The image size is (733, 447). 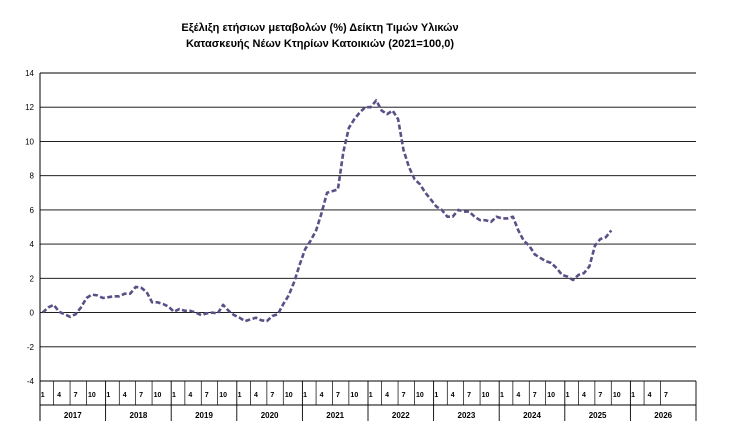 What do you see at coordinates (32, 313) in the screenshot?
I see `y-tick-label: 0` at bounding box center [32, 313].